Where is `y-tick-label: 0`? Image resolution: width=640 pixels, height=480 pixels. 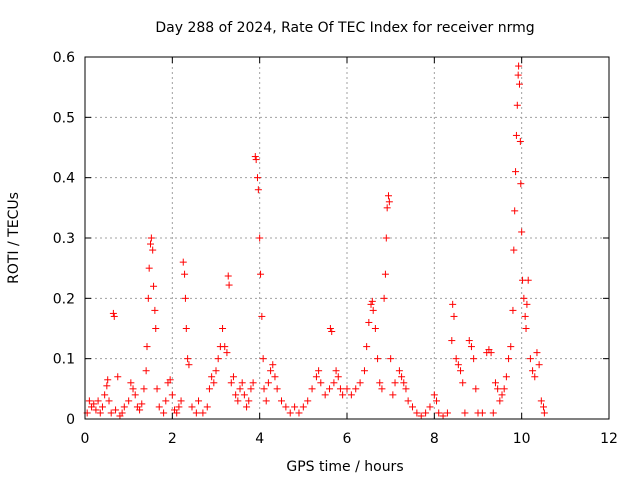
y-tick-label: 0 is located at coordinates (70, 420).